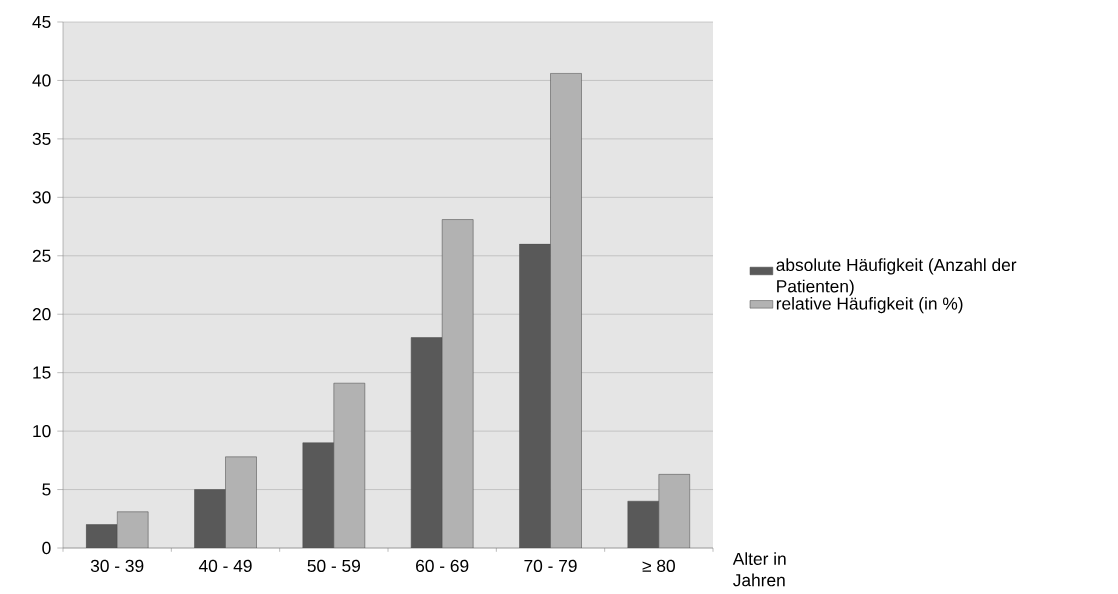  I want to click on legend-label: relative Häufigkeit (in %), so click(869, 305).